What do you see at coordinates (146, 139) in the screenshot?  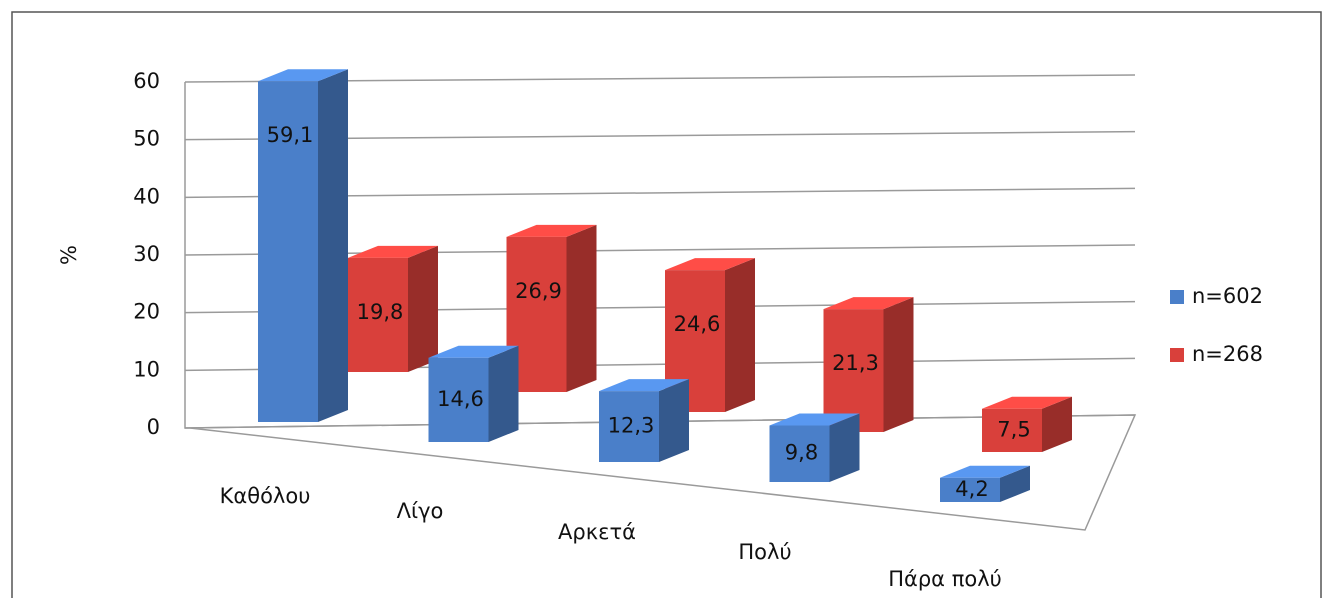 I see `y-tick-label: 50` at bounding box center [146, 139].